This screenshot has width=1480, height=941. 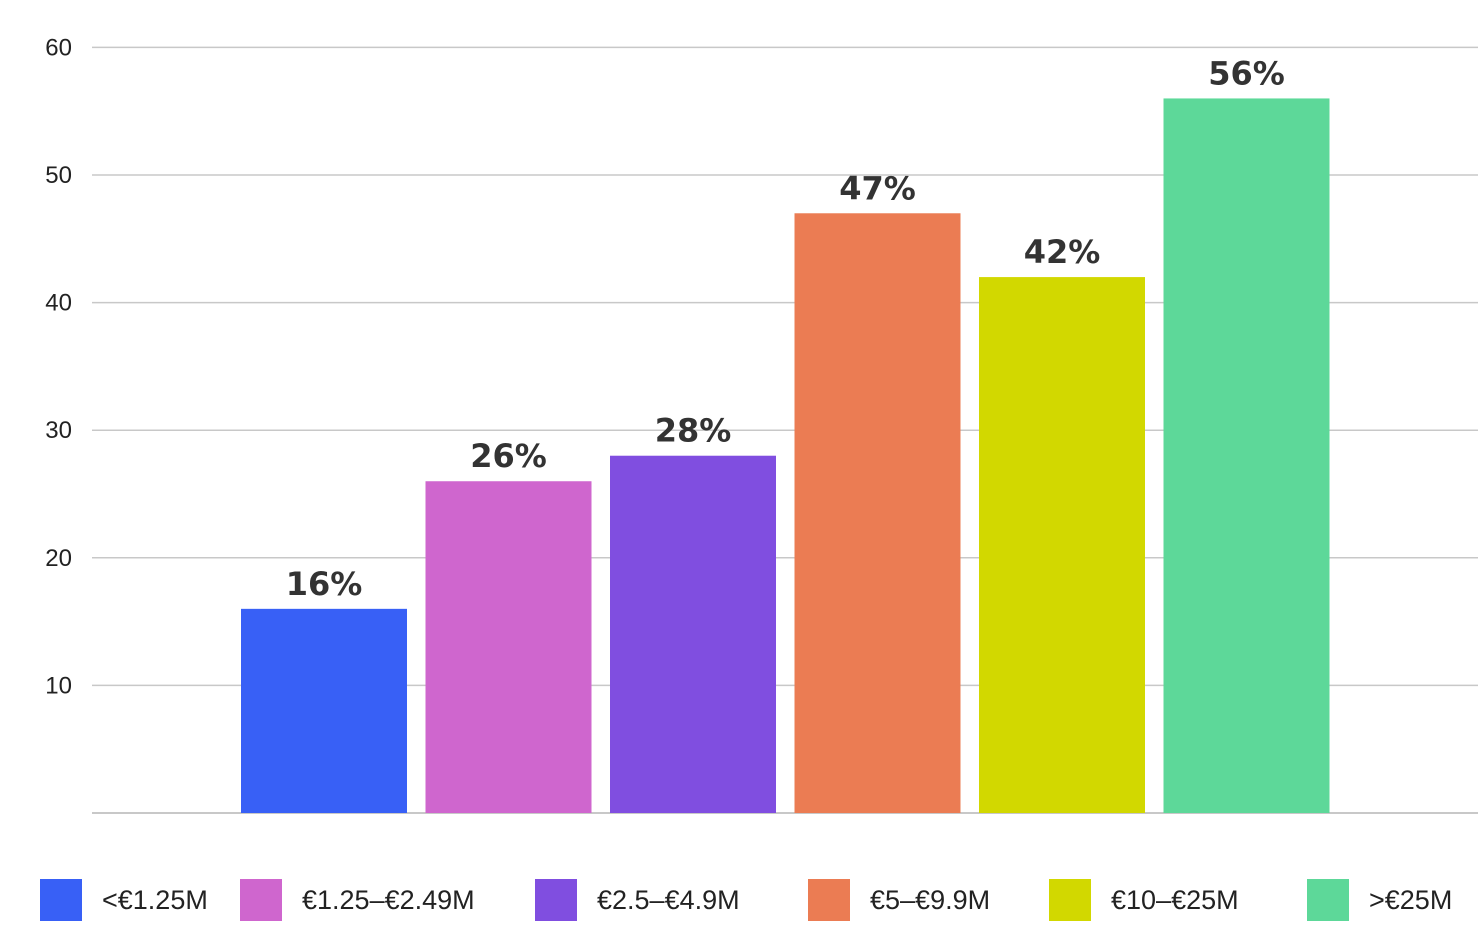 What do you see at coordinates (58, 47) in the screenshot?
I see `y-tick-label: 60` at bounding box center [58, 47].